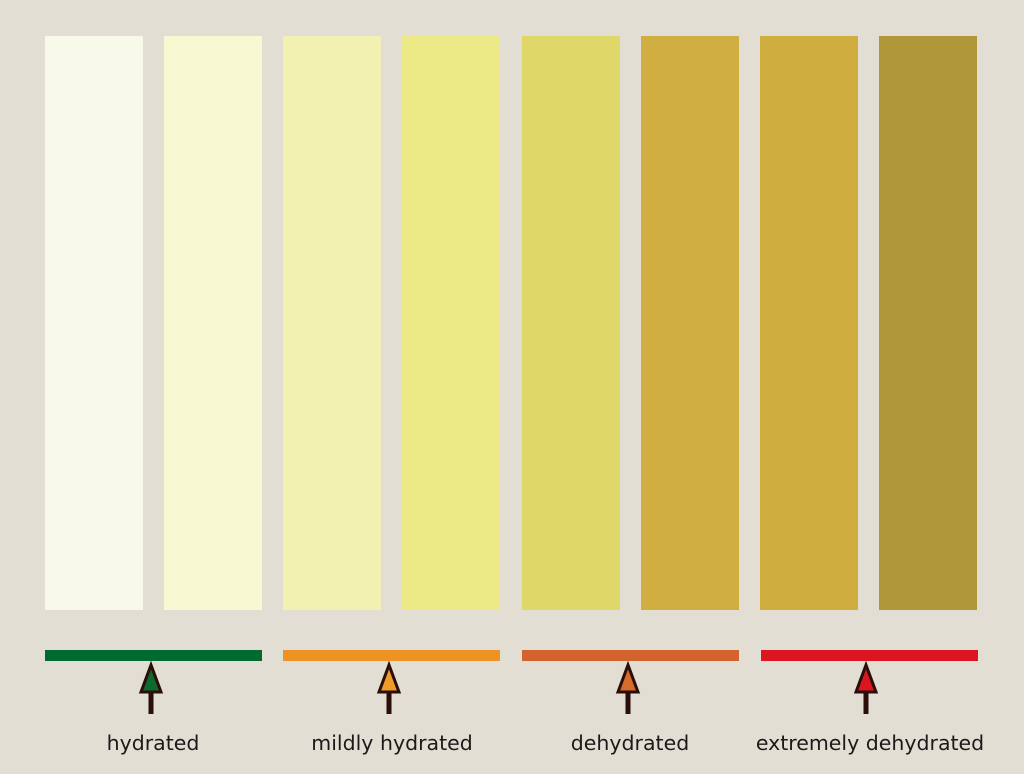  I want to click on label-extremely-dehydrated: extremely dehydrated, so click(870, 743).